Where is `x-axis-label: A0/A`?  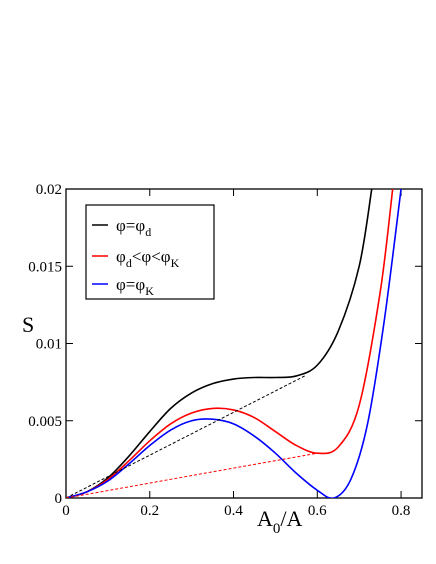 x-axis-label: A0/A is located at coordinates (280, 521).